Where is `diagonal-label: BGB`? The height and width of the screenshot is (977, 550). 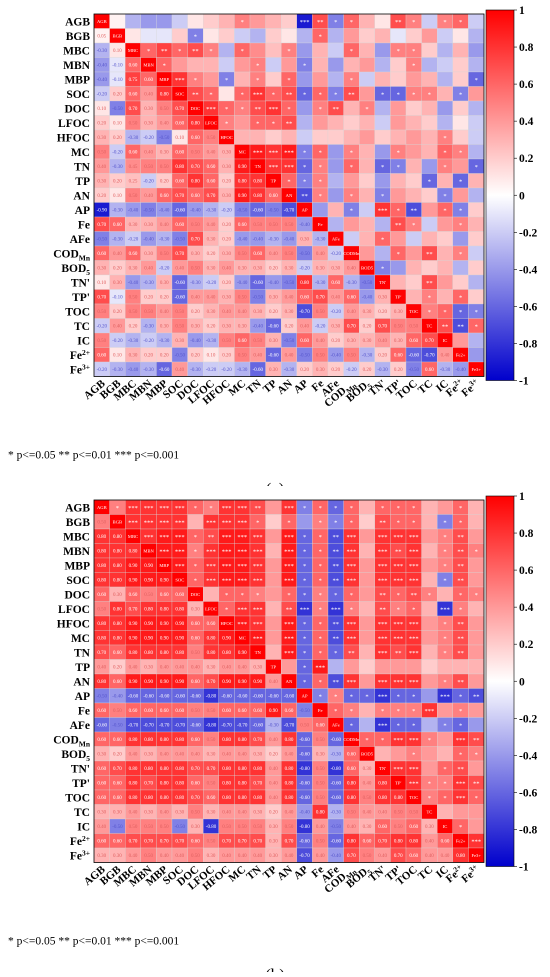 diagonal-label: BGB is located at coordinates (117, 36).